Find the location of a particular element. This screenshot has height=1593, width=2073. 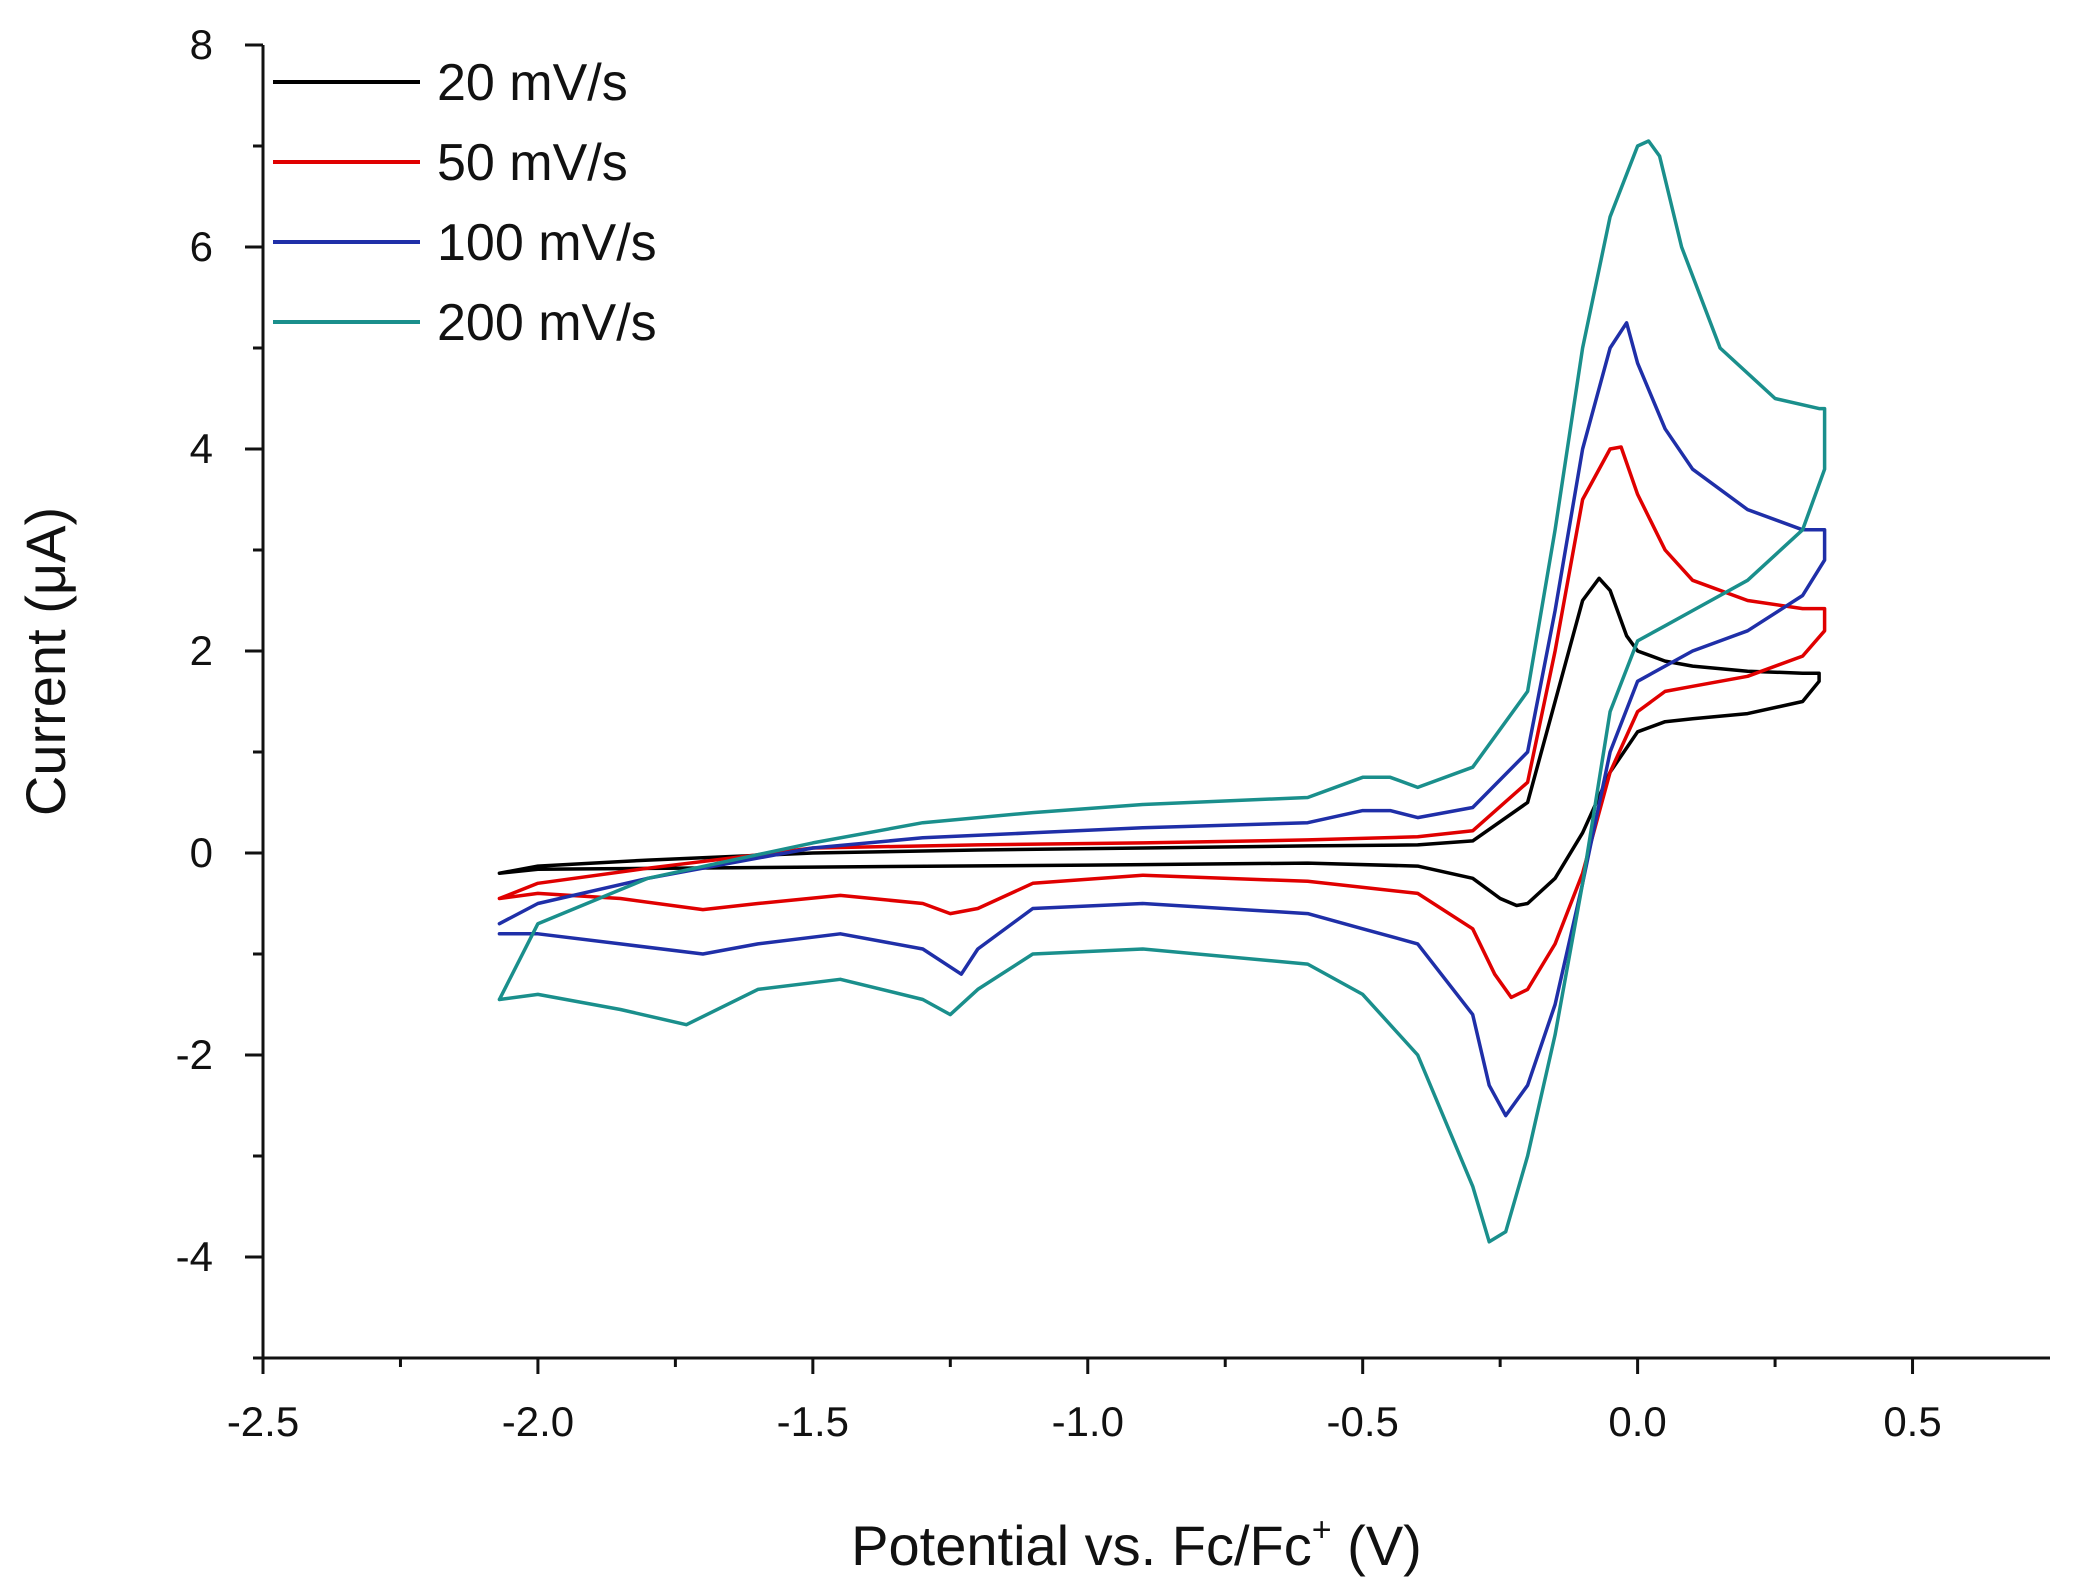

y-tick-label: 0 is located at coordinates (201, 852).